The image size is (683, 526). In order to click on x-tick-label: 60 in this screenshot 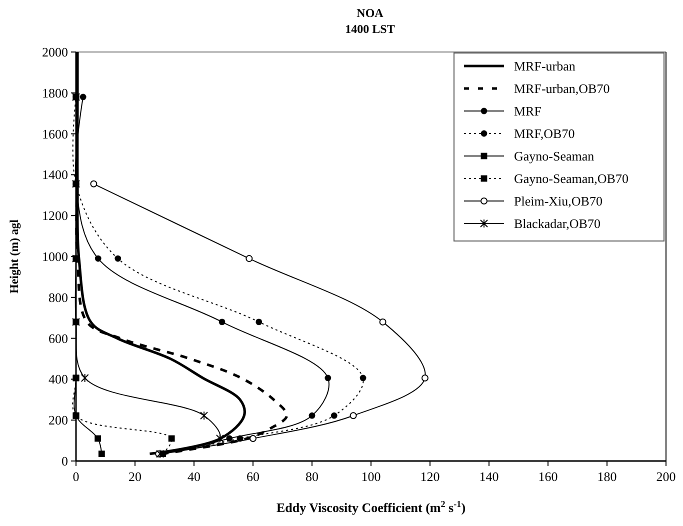, I will do `click(253, 476)`.